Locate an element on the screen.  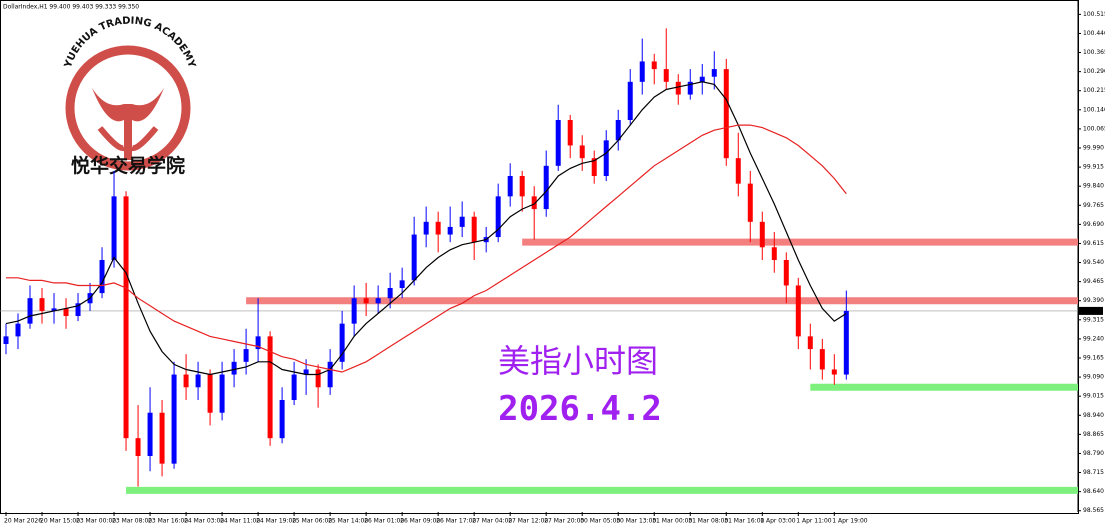
x-tick-label: 27 Mar 20:00 is located at coordinates (564, 521).